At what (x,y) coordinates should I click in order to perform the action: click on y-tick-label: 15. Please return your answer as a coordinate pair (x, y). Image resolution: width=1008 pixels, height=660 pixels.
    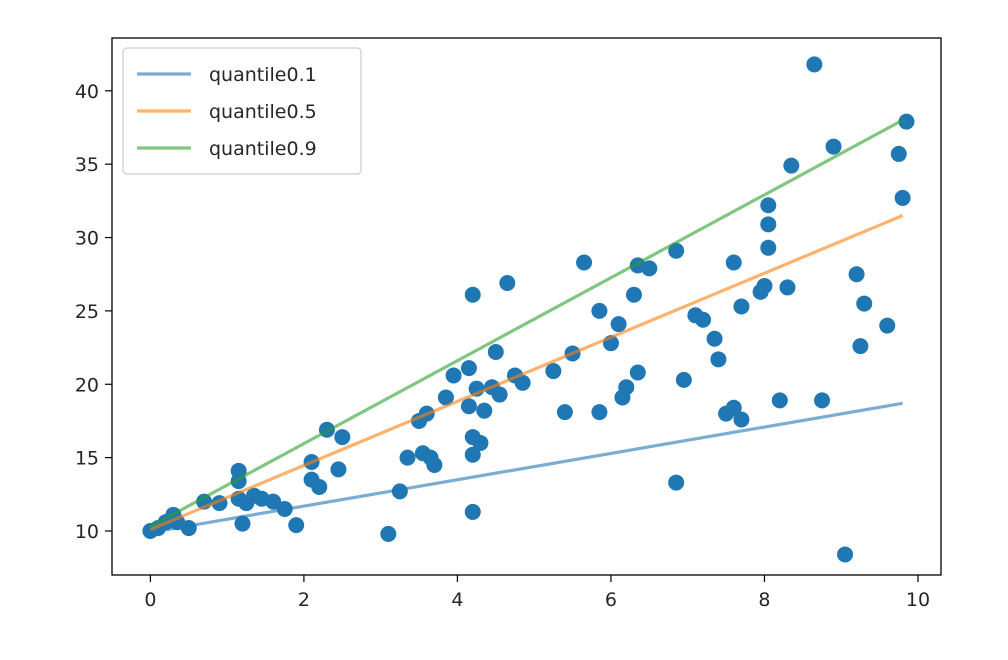
    Looking at the image, I should click on (87, 459).